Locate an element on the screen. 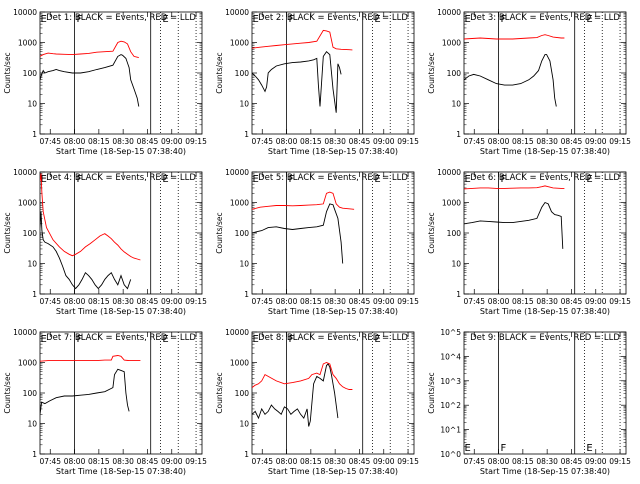 The image size is (640, 484). panel-title: Det 2: BLACK = Events, RED = LLD is located at coordinates (333, 18).